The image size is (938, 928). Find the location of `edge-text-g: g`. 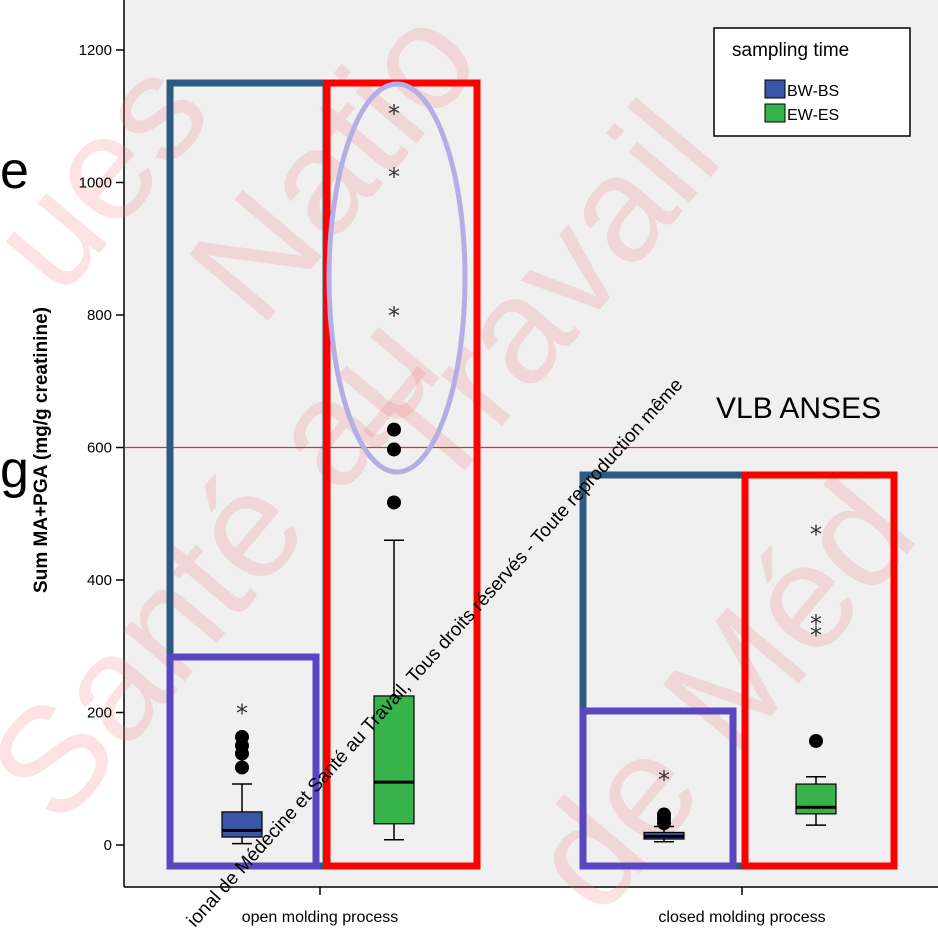

edge-text-g: g is located at coordinates (14, 470).